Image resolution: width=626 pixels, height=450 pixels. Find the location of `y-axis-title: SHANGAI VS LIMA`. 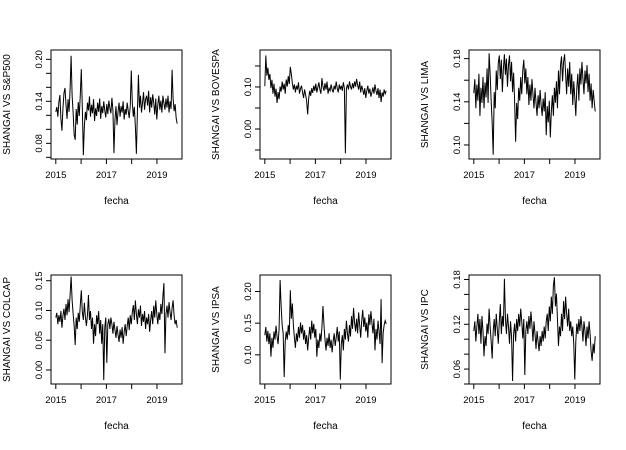

y-axis-title: SHANGAI VS LIMA is located at coordinates (425, 105).